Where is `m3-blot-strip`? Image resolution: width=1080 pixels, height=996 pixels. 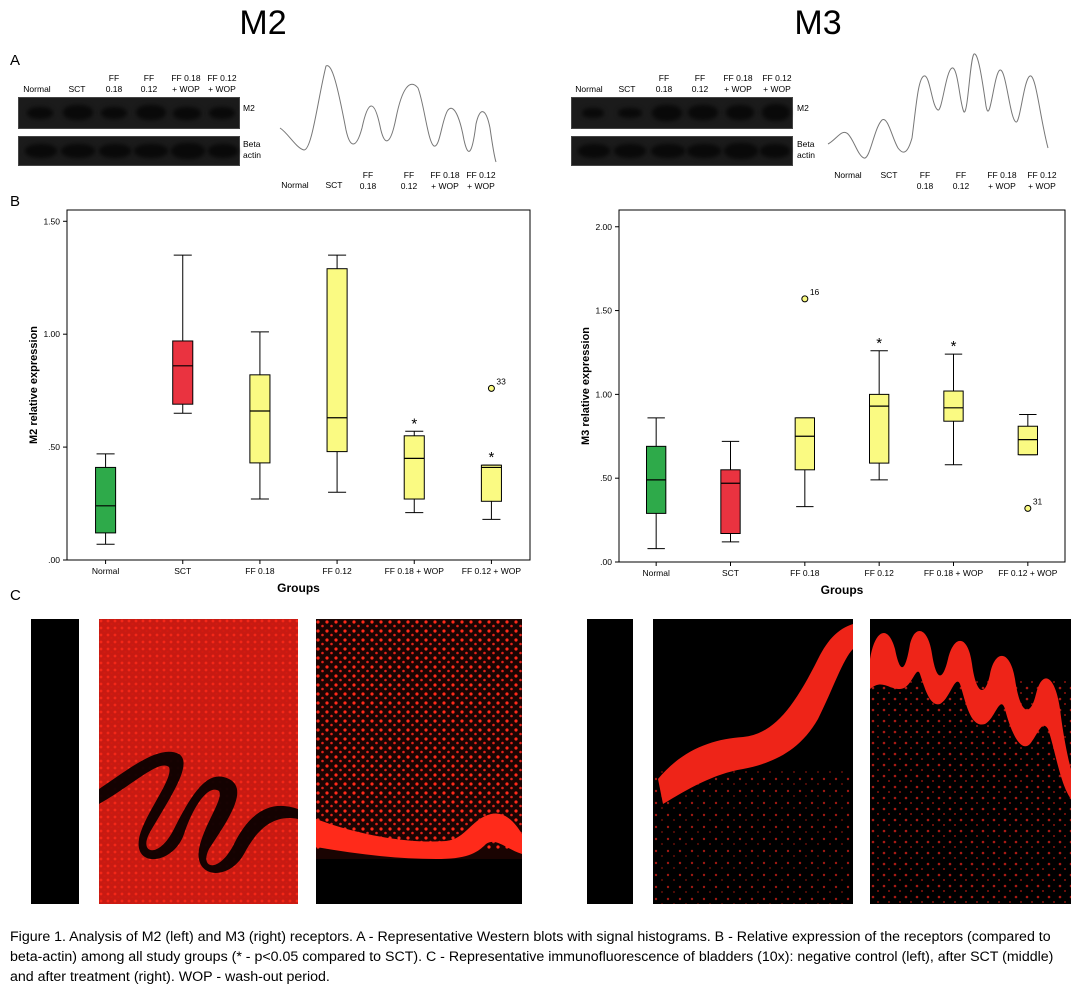 m3-blot-strip is located at coordinates (682, 113).